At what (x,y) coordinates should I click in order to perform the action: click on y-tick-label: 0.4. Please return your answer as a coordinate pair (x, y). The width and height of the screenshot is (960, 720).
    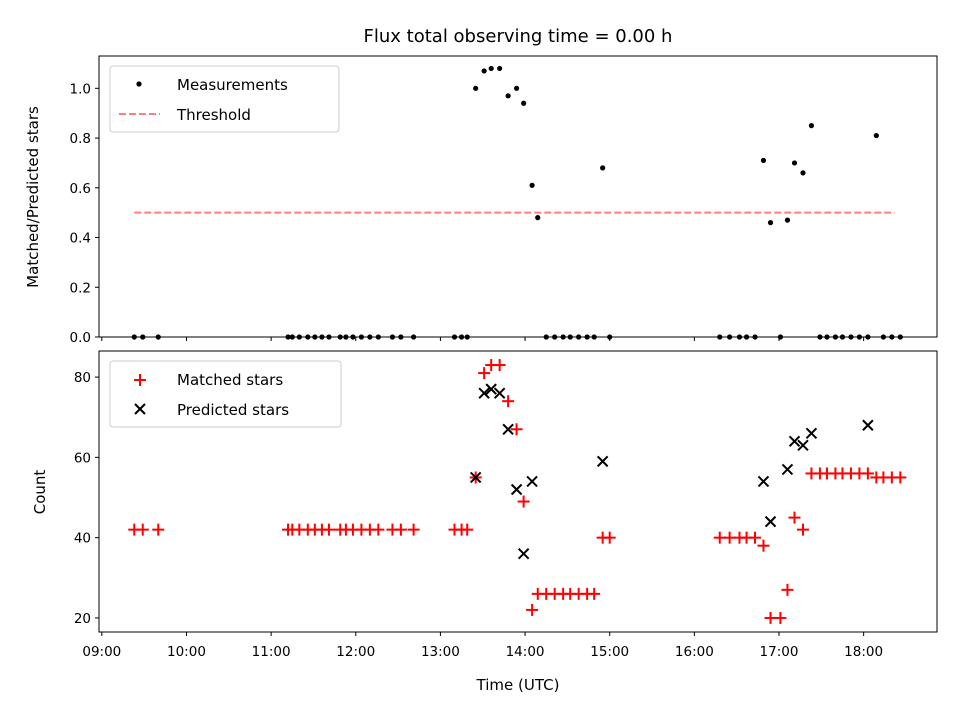
    Looking at the image, I should click on (80, 239).